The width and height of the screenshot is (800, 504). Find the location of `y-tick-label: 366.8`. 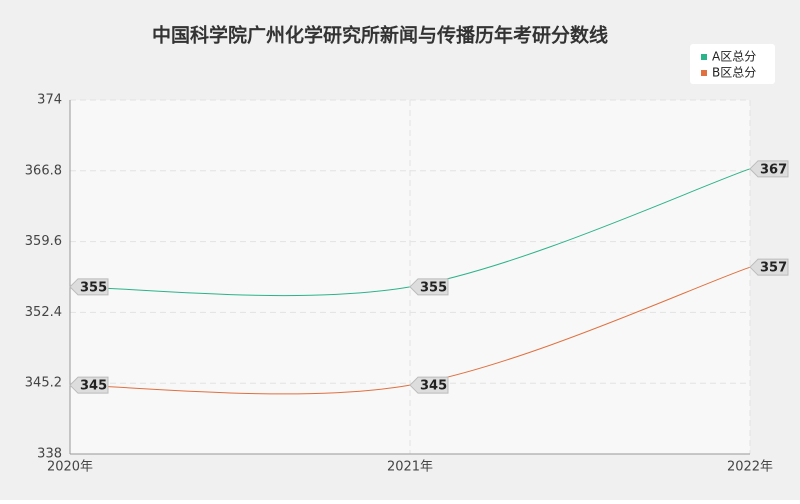

y-tick-label: 366.8 is located at coordinates (43, 170).